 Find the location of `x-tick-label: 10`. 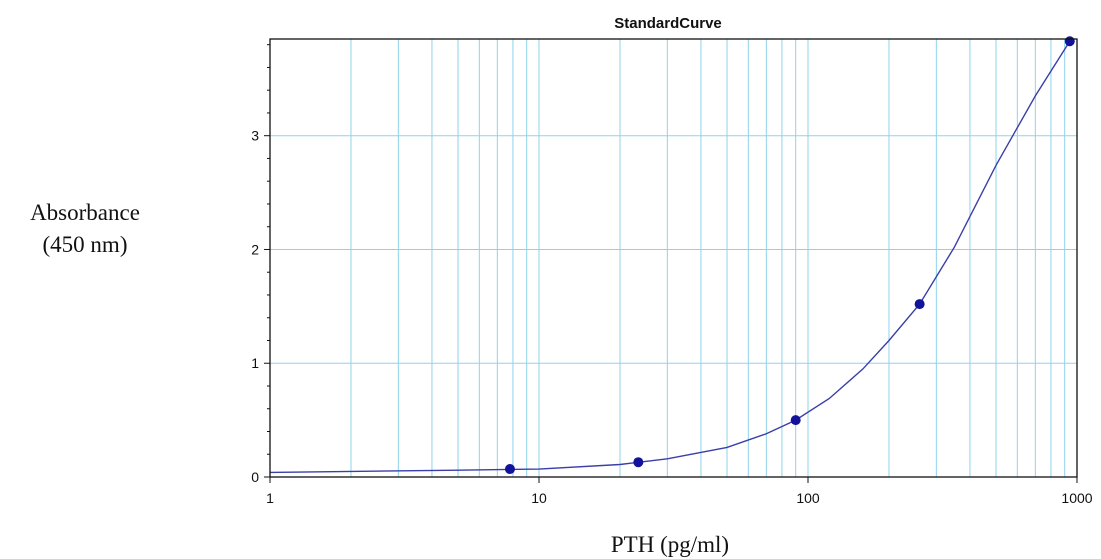

x-tick-label: 10 is located at coordinates (539, 498).